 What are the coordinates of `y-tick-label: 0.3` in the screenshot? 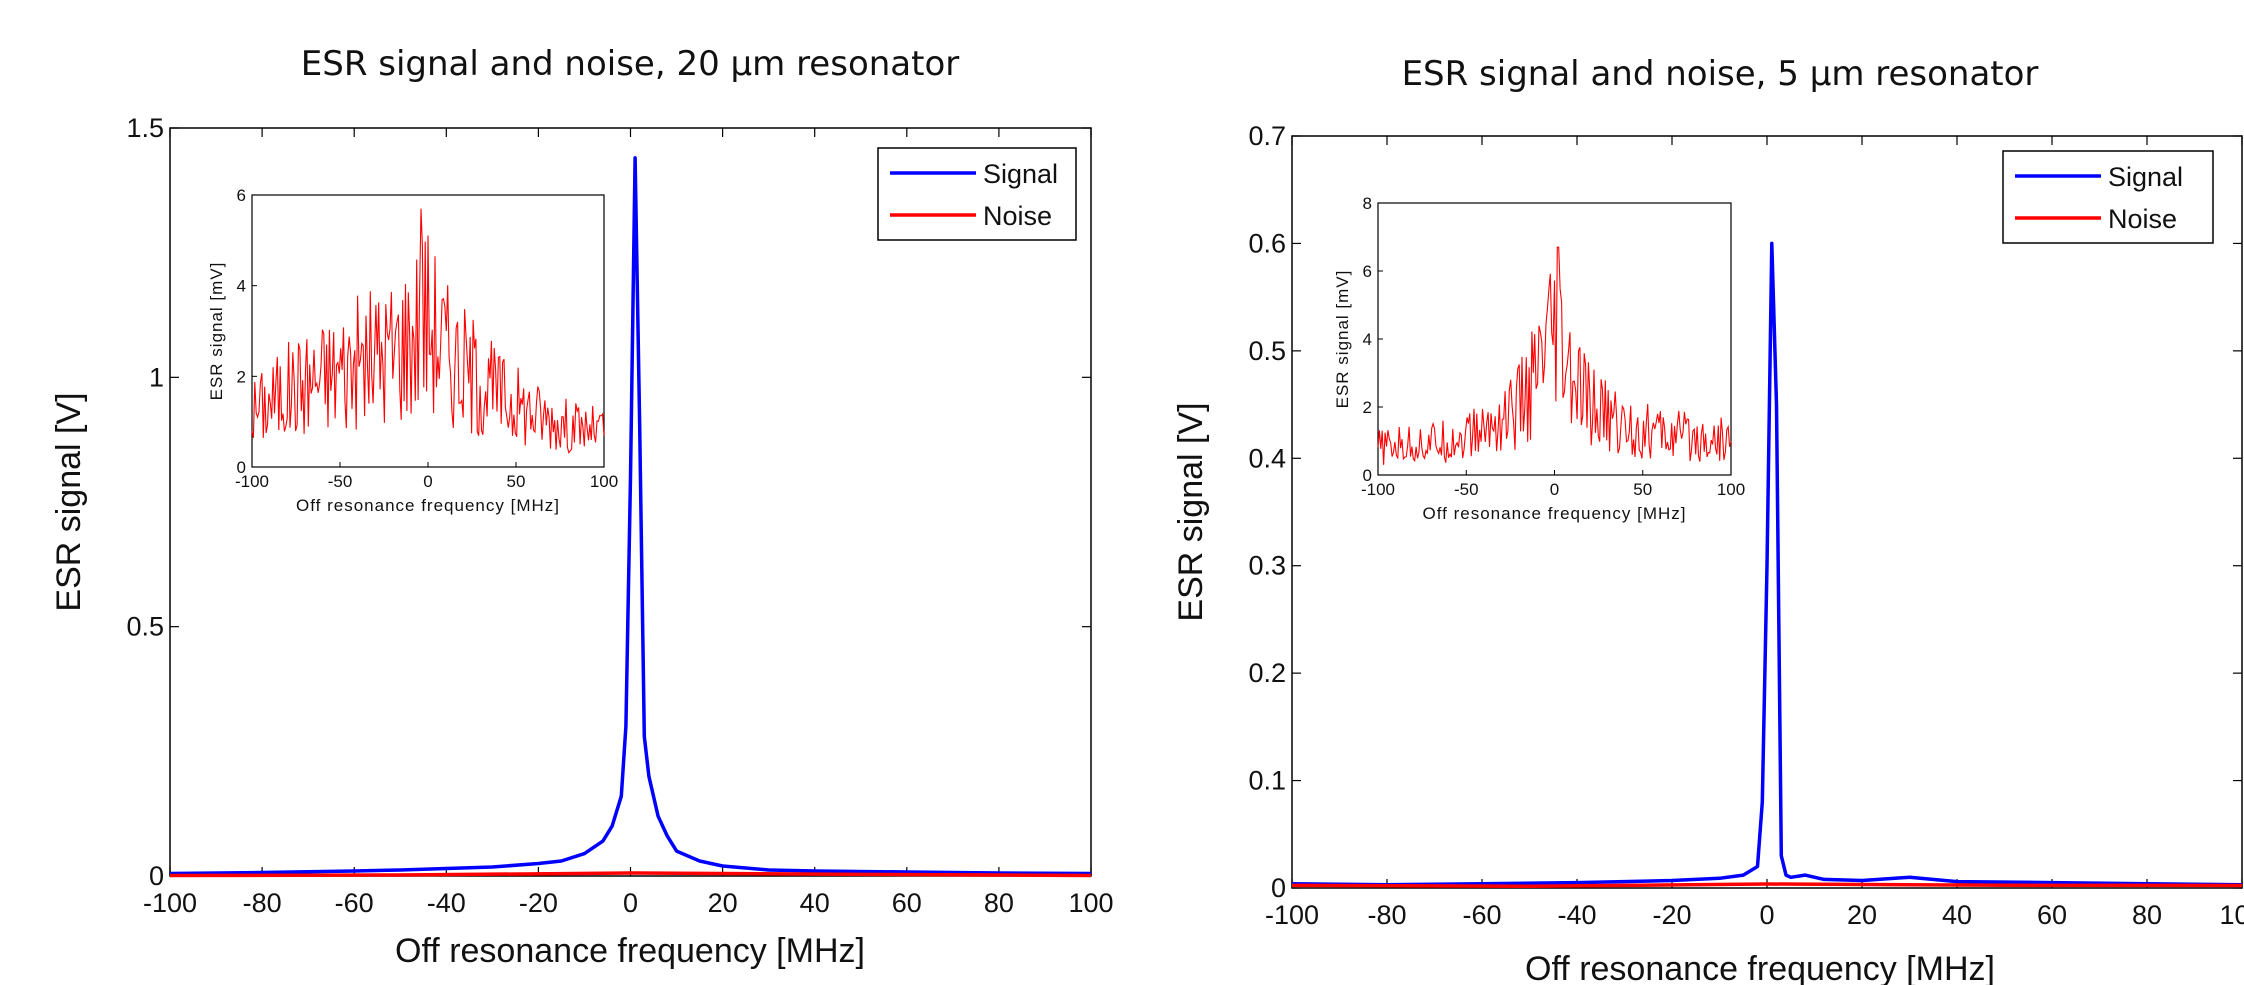 It's located at (1267, 566).